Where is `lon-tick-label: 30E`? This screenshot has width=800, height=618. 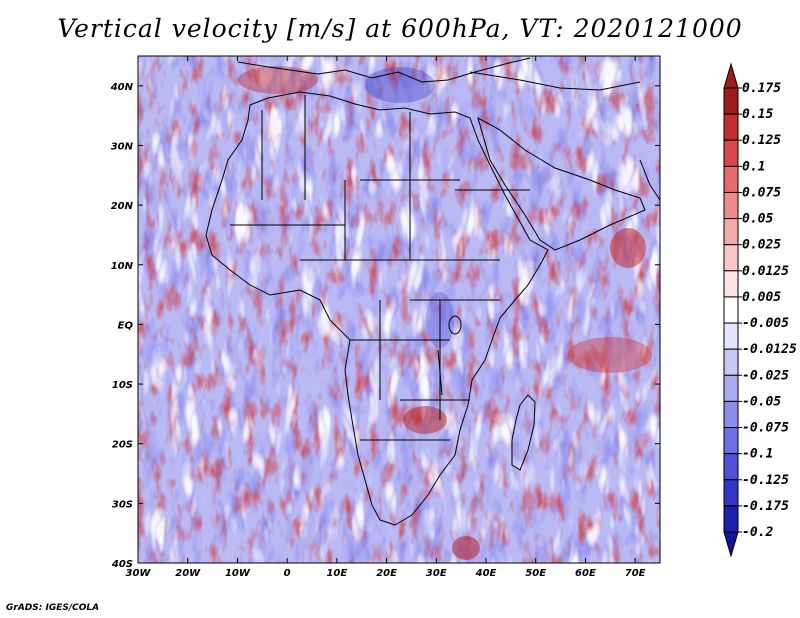
lon-tick-label: 30E is located at coordinates (436, 573).